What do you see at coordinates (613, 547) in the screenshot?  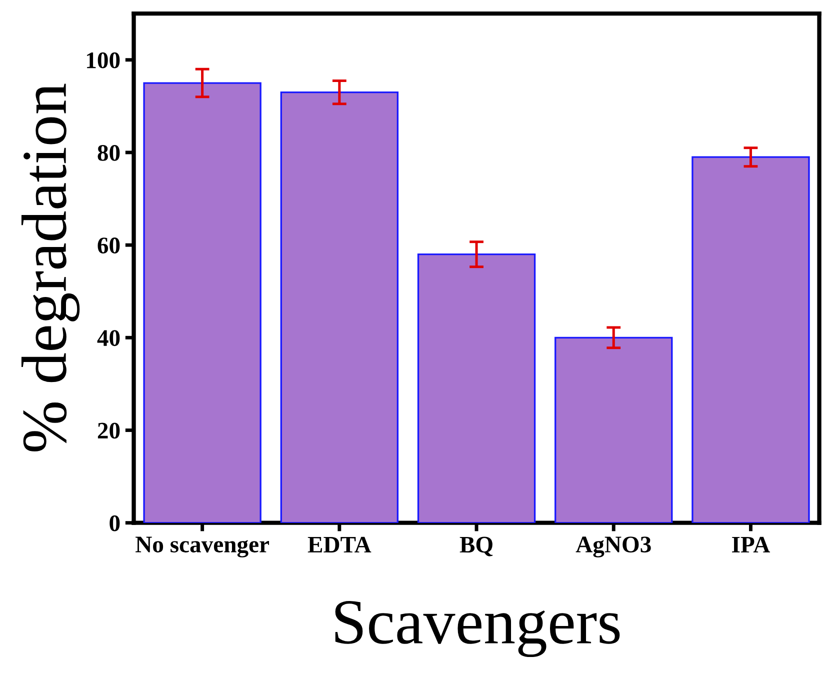 I see `x-tick-label: AgNO3` at bounding box center [613, 547].